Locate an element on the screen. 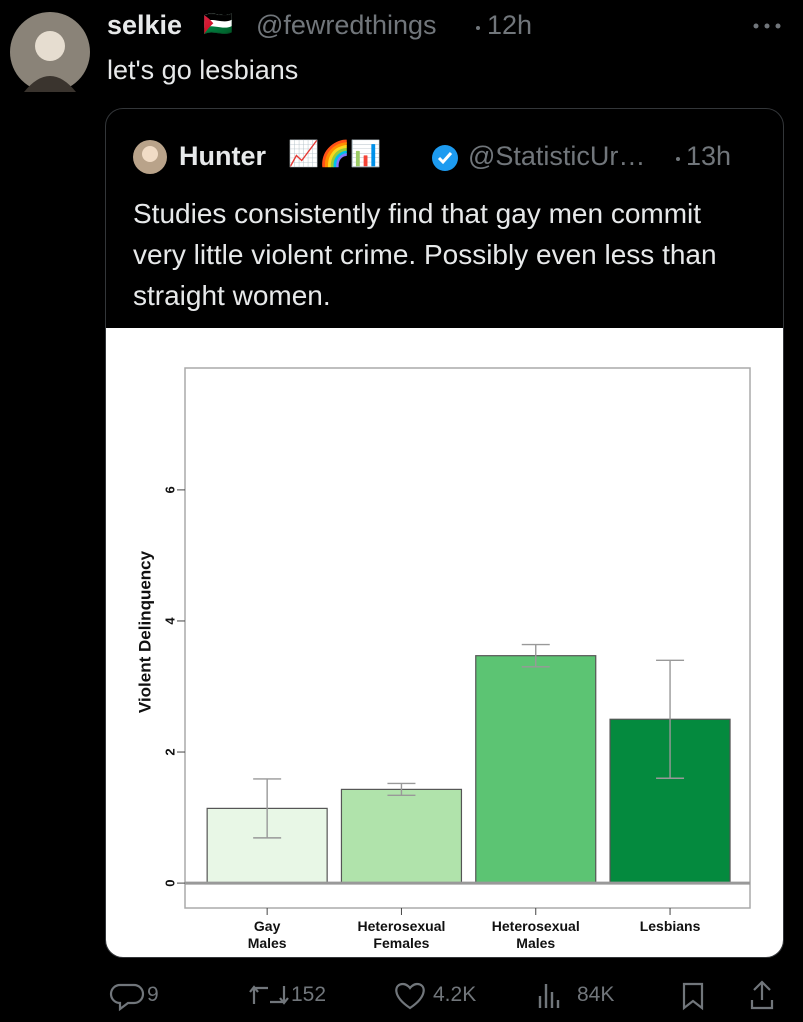 The image size is (803, 1022). author-name: selkie is located at coordinates (145, 25).